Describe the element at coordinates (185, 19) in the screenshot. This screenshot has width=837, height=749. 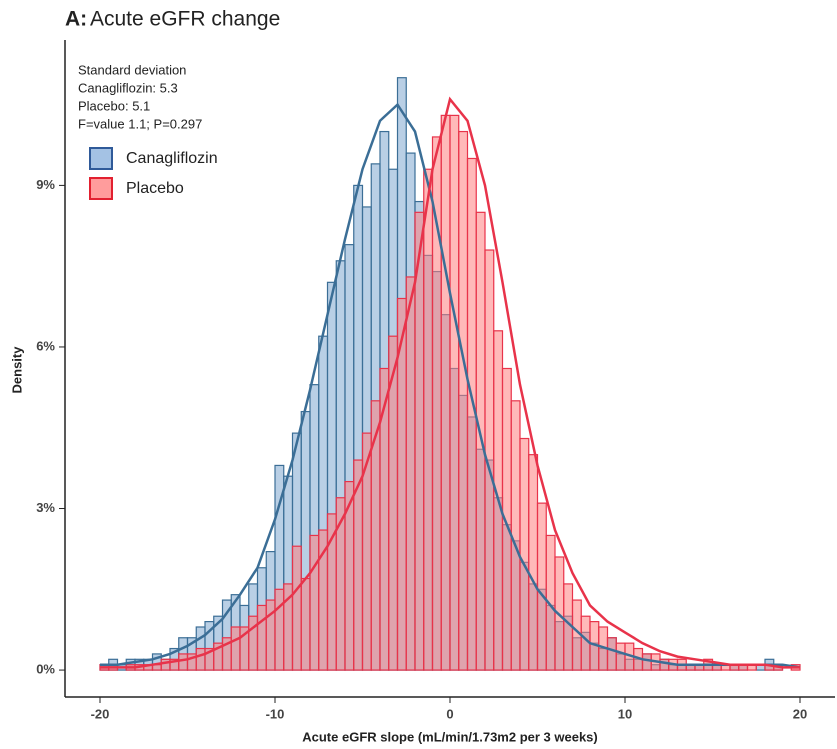
I see `chart-title: Acute eGFR change` at that location.